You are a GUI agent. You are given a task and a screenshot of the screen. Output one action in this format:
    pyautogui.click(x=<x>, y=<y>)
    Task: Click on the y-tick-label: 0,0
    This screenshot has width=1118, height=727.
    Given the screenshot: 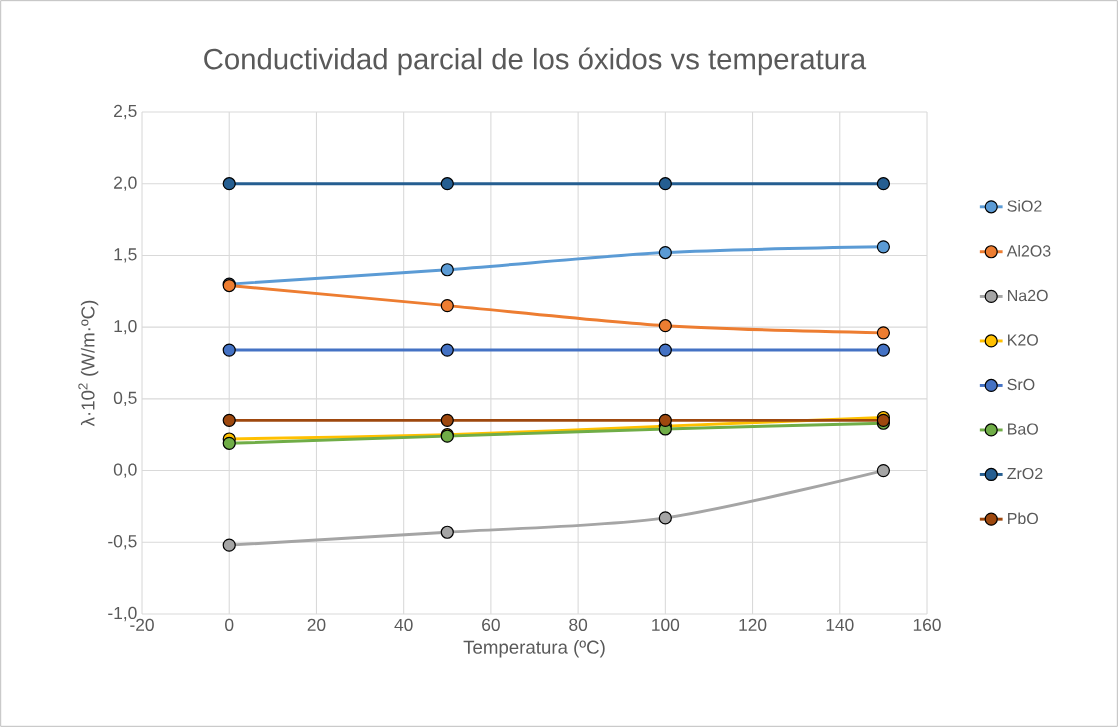 What is the action you would take?
    pyautogui.click(x=125, y=470)
    